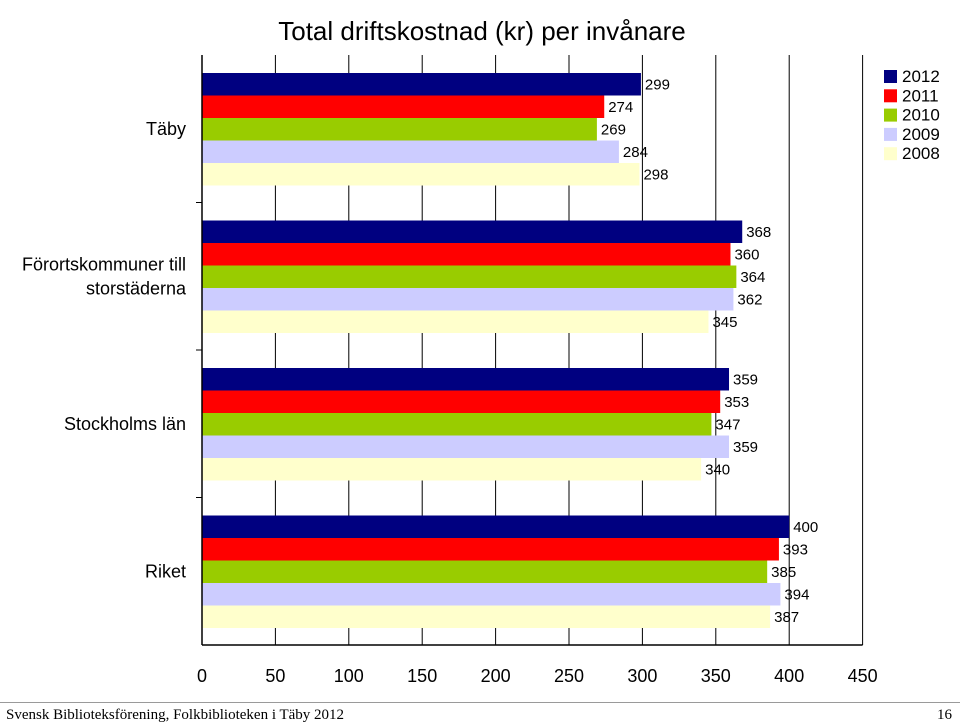 The height and width of the screenshot is (726, 960). Describe the element at coordinates (482, 31) in the screenshot. I see `chart-title: Total driftskostnad (kr) per invånare` at that location.